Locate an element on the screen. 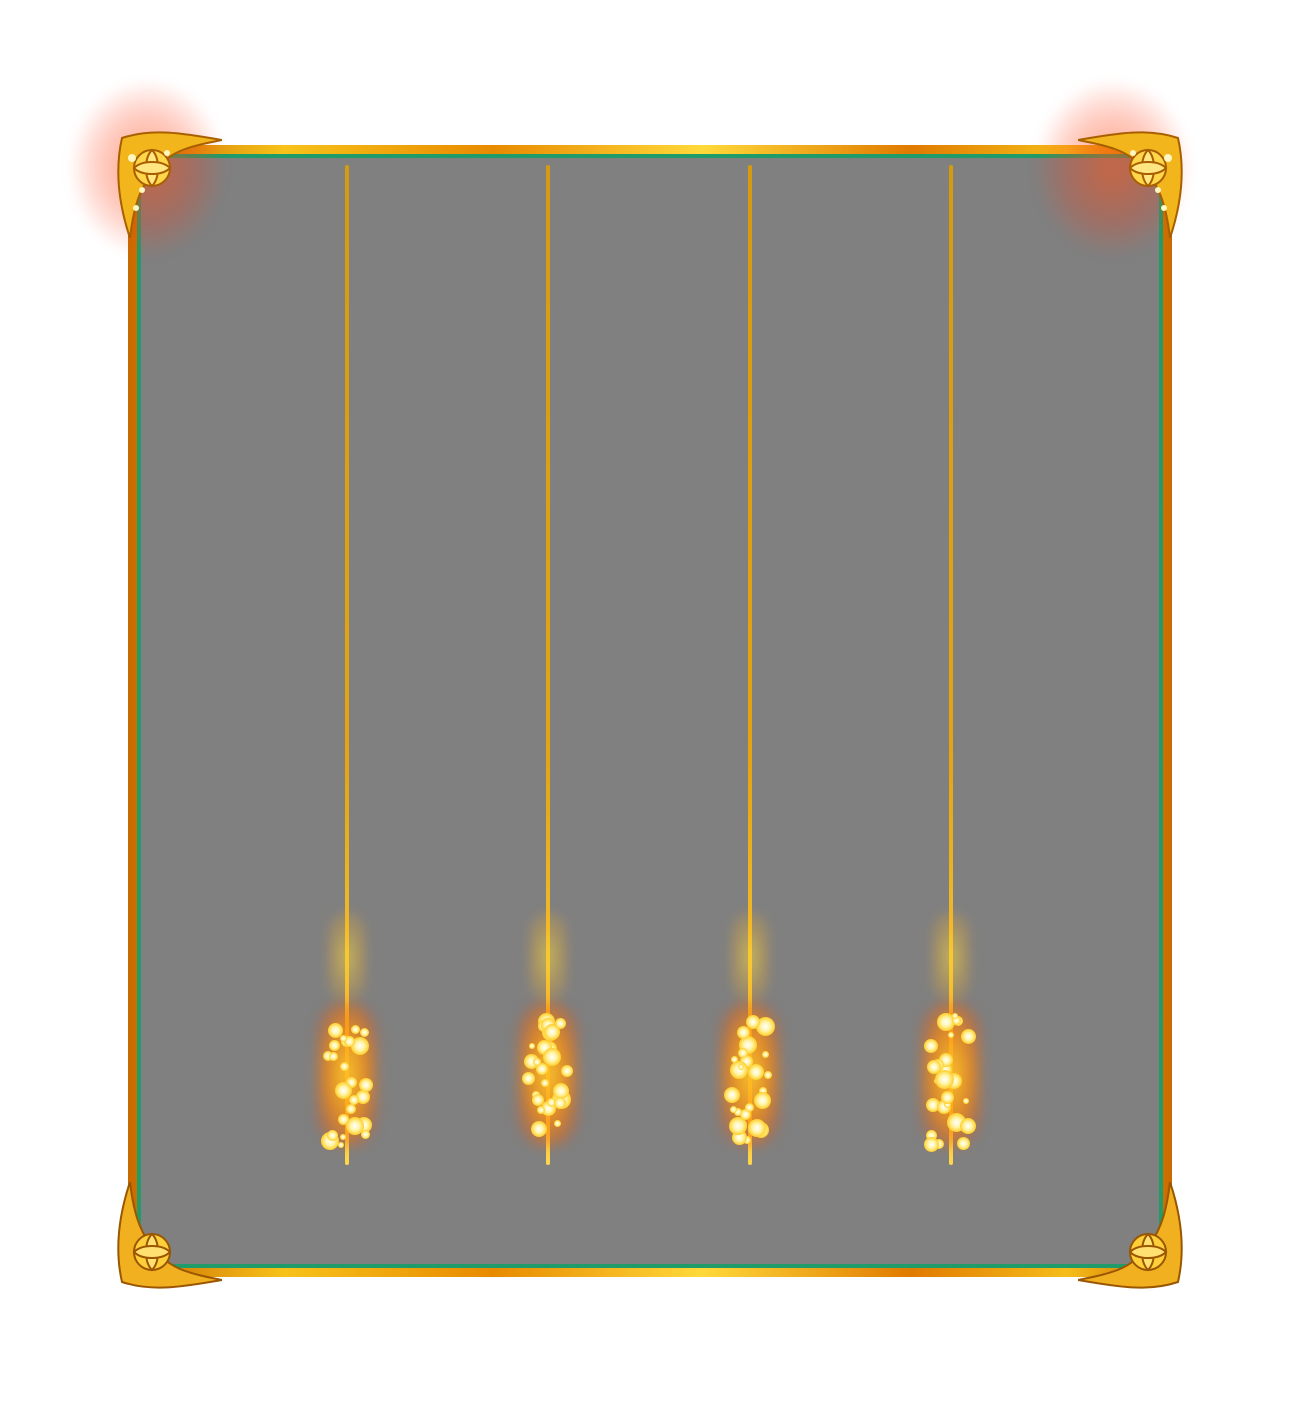 The height and width of the screenshot is (1410, 1300). corner-ornament-bottom-left is located at coordinates (167, 1237).